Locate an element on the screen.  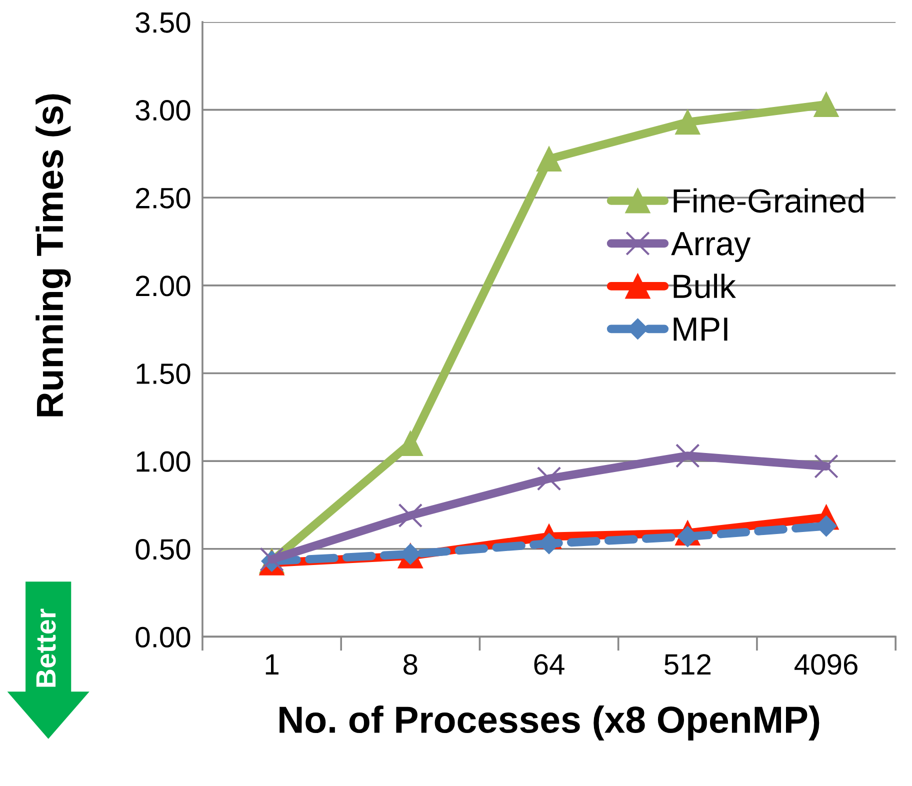
x-axis-title: No. of Processes (x8 OpenMP) is located at coordinates (550, 723).